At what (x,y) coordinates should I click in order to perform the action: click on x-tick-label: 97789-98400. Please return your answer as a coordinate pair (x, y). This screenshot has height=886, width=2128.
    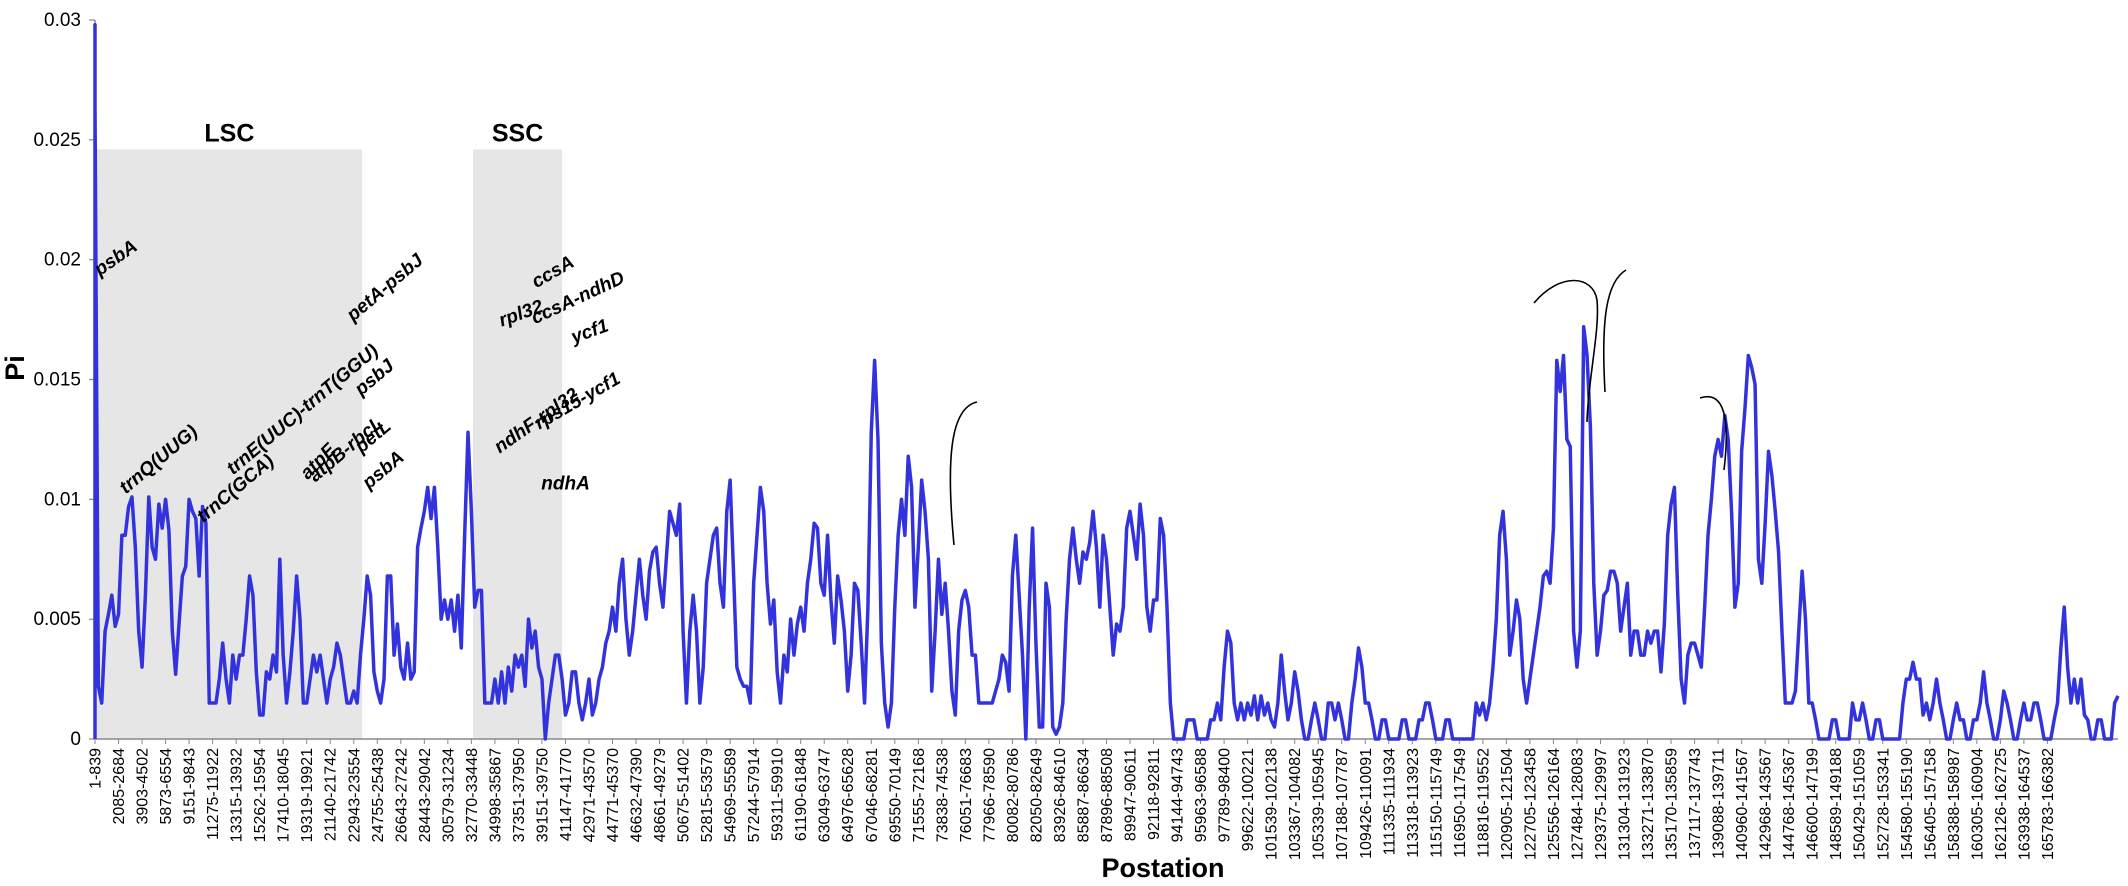
    Looking at the image, I should click on (1225, 795).